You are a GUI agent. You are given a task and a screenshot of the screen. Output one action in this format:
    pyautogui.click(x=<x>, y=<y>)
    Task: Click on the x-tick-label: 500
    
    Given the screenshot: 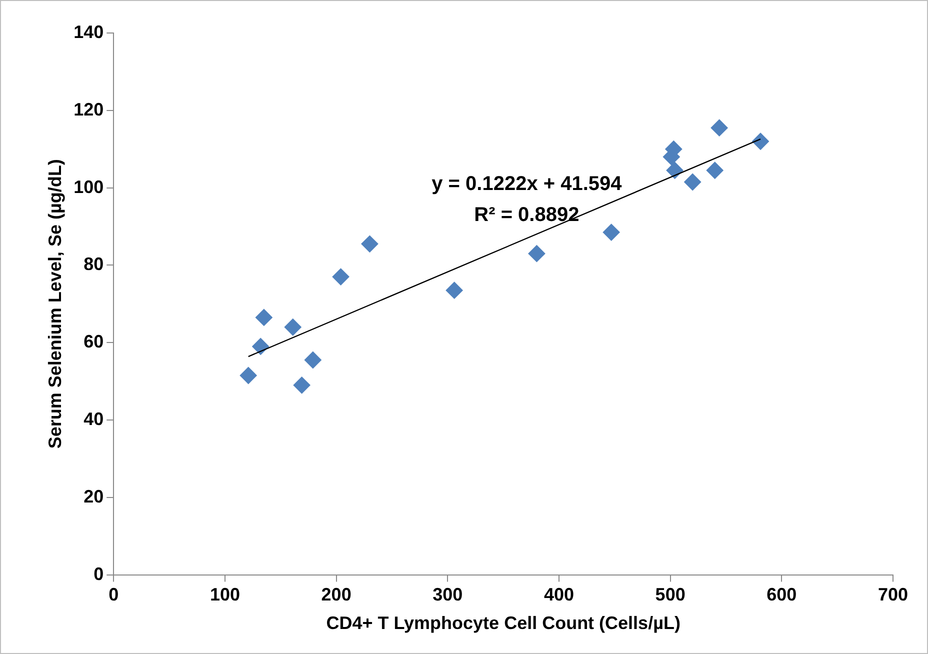 What is the action you would take?
    pyautogui.click(x=670, y=594)
    